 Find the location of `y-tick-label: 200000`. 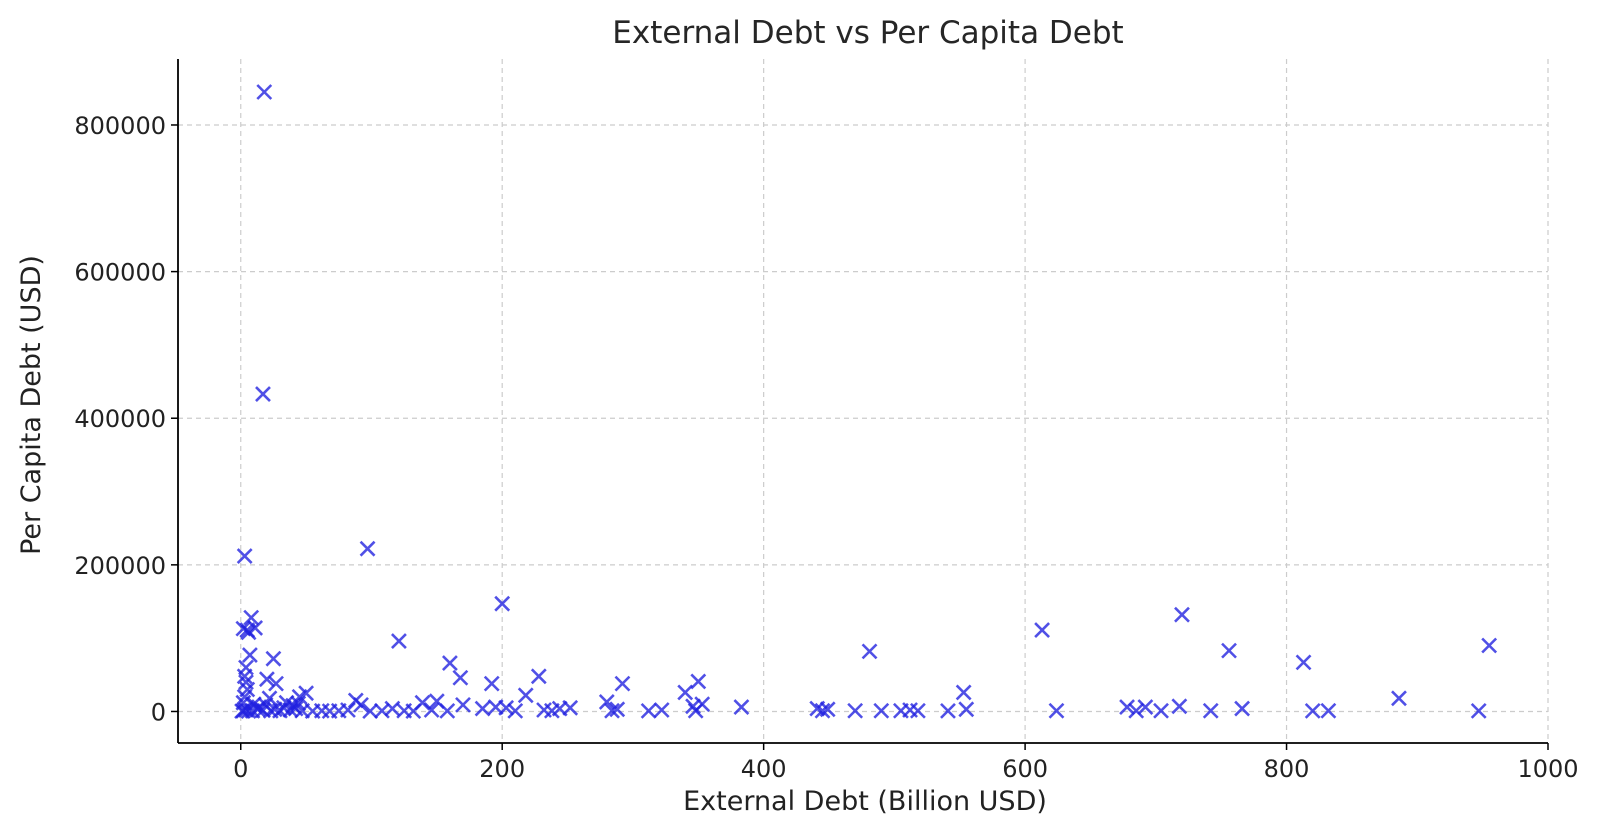

y-tick-label: 200000 is located at coordinates (120, 566).